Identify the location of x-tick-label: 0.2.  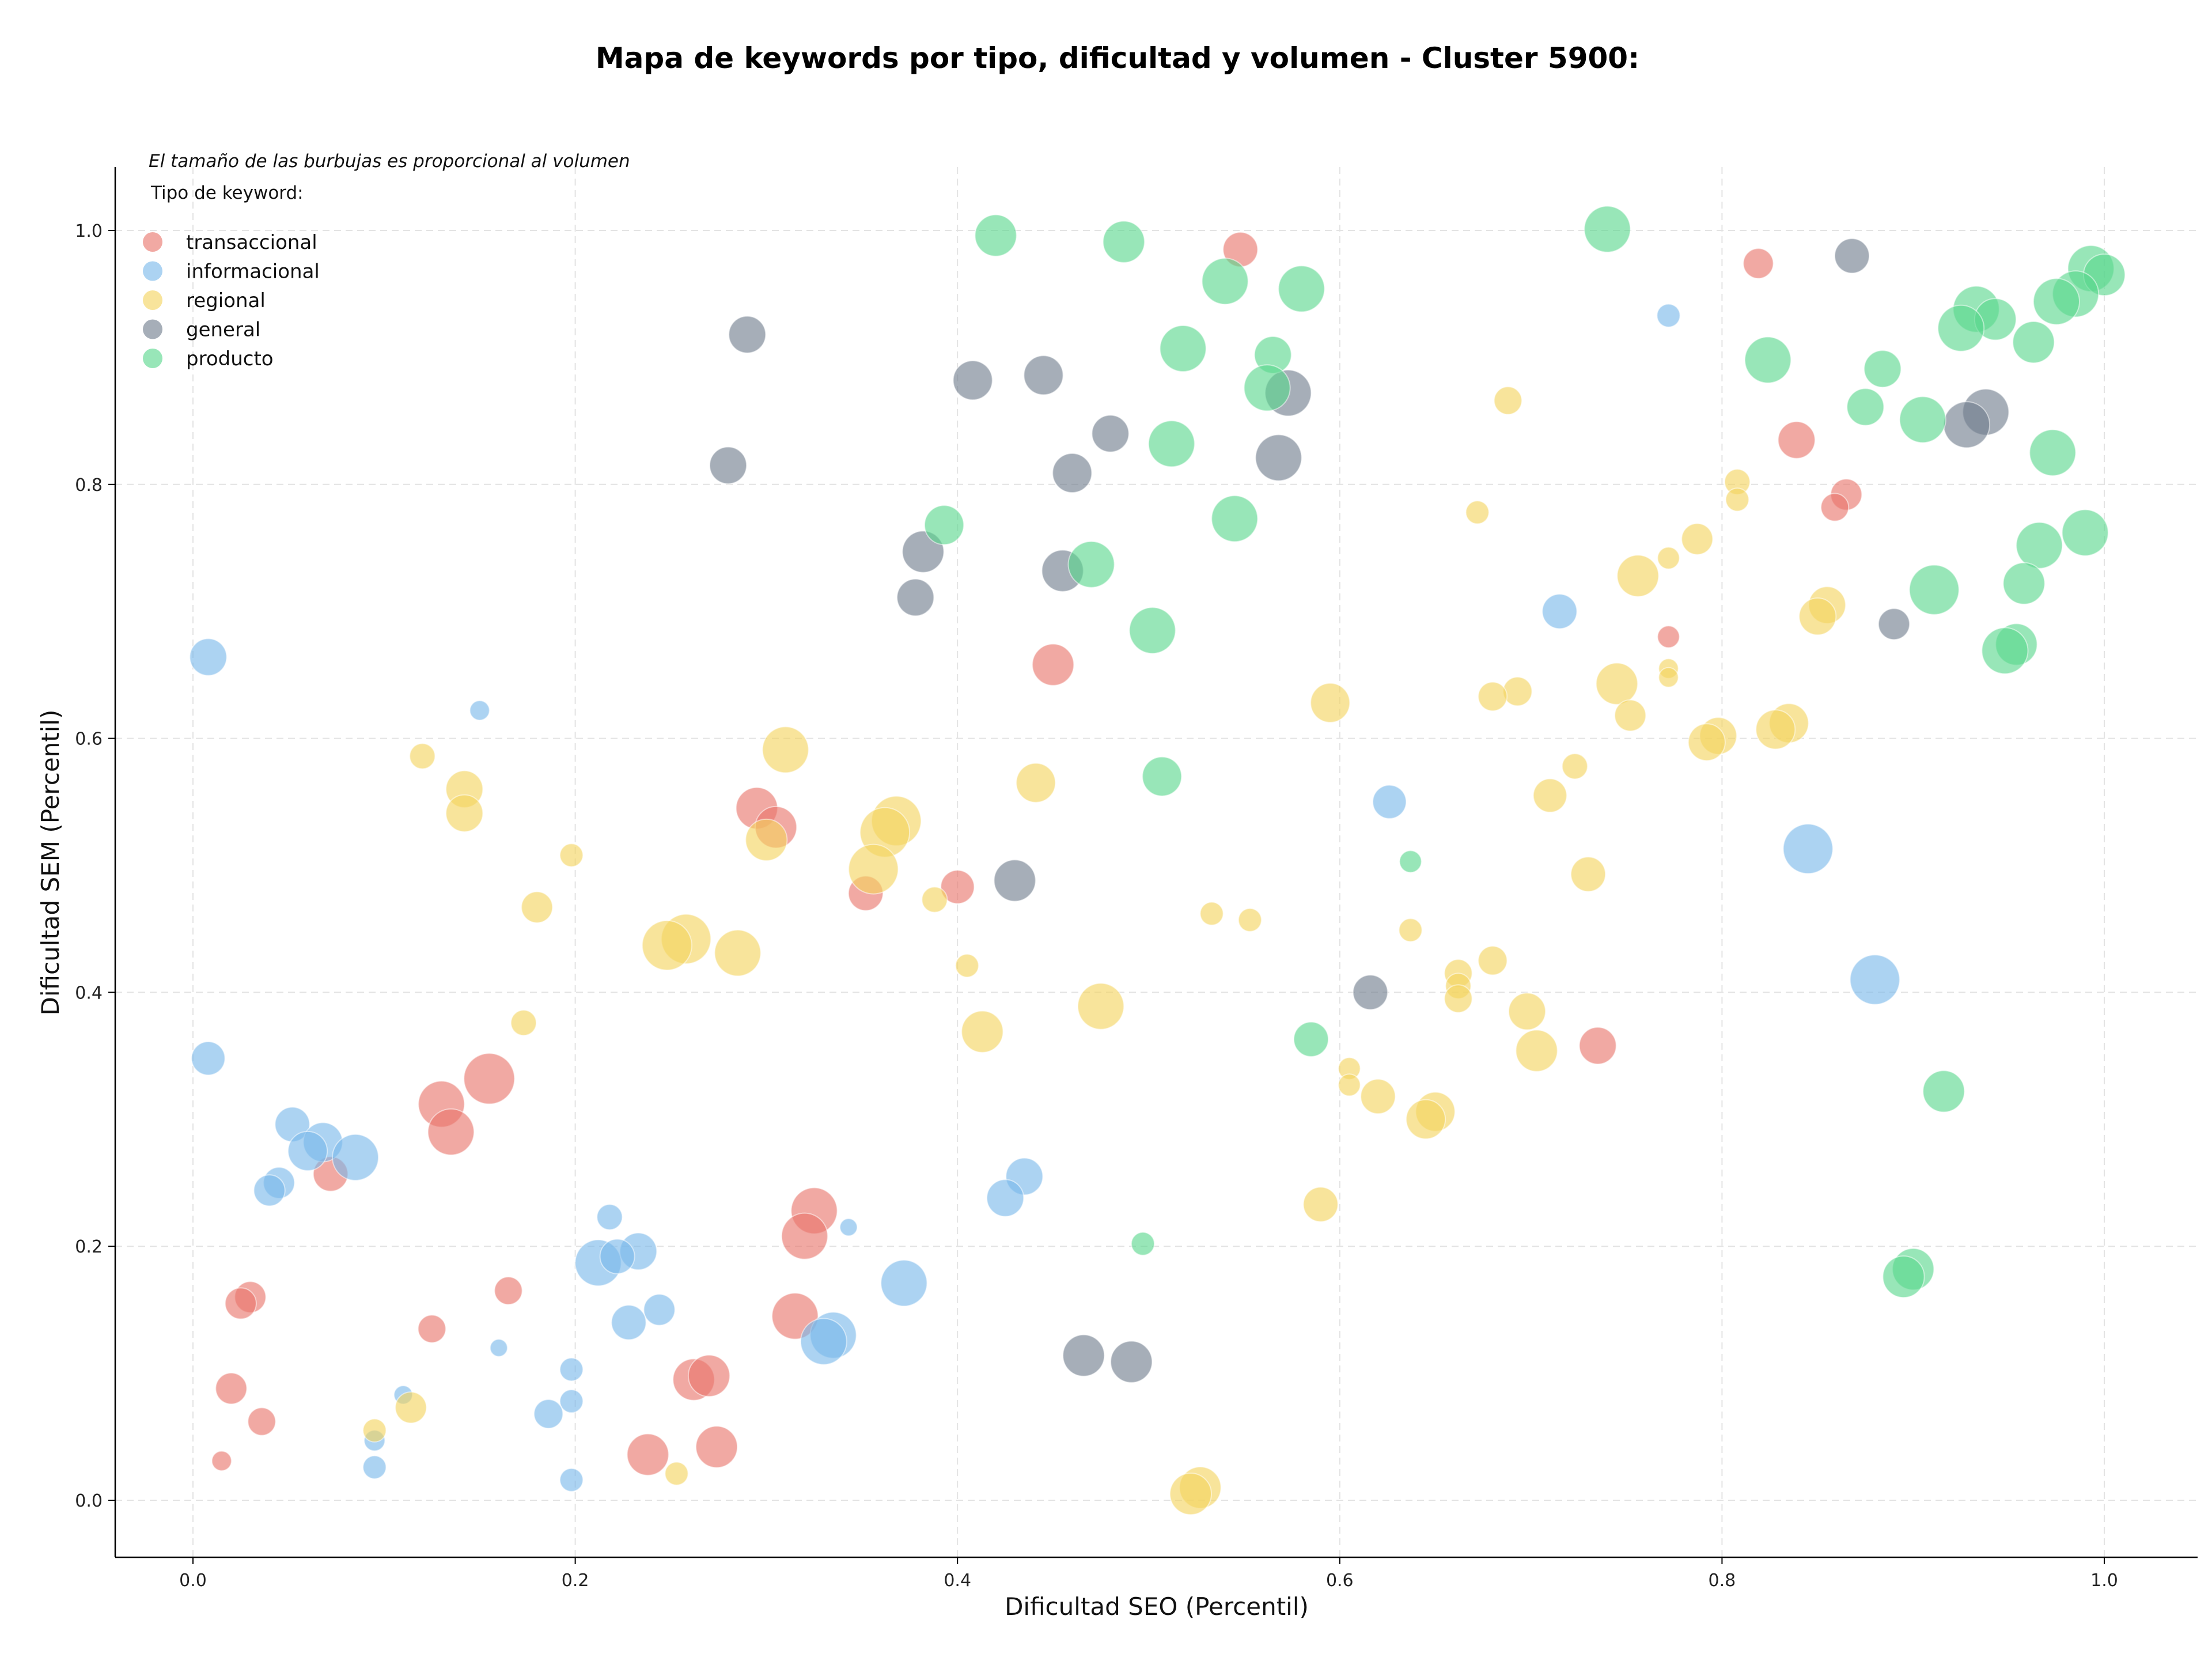
(575, 1581).